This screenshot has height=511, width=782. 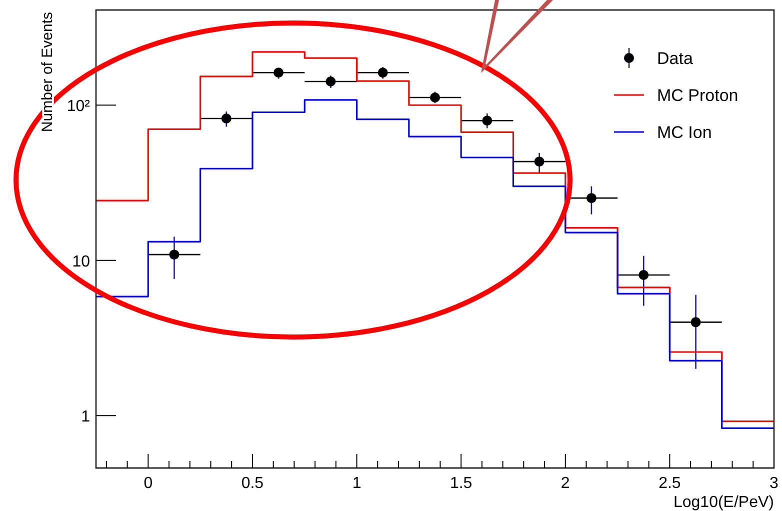 What do you see at coordinates (252, 483) in the screenshot?
I see `x-tick-label: 0.5` at bounding box center [252, 483].